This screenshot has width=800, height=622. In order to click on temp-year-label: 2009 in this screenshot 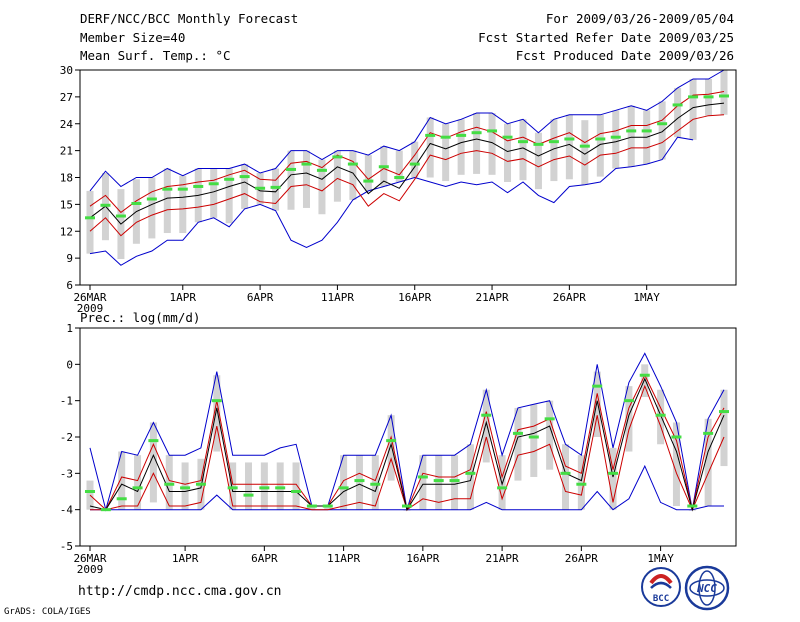, I will do `click(90, 308)`.